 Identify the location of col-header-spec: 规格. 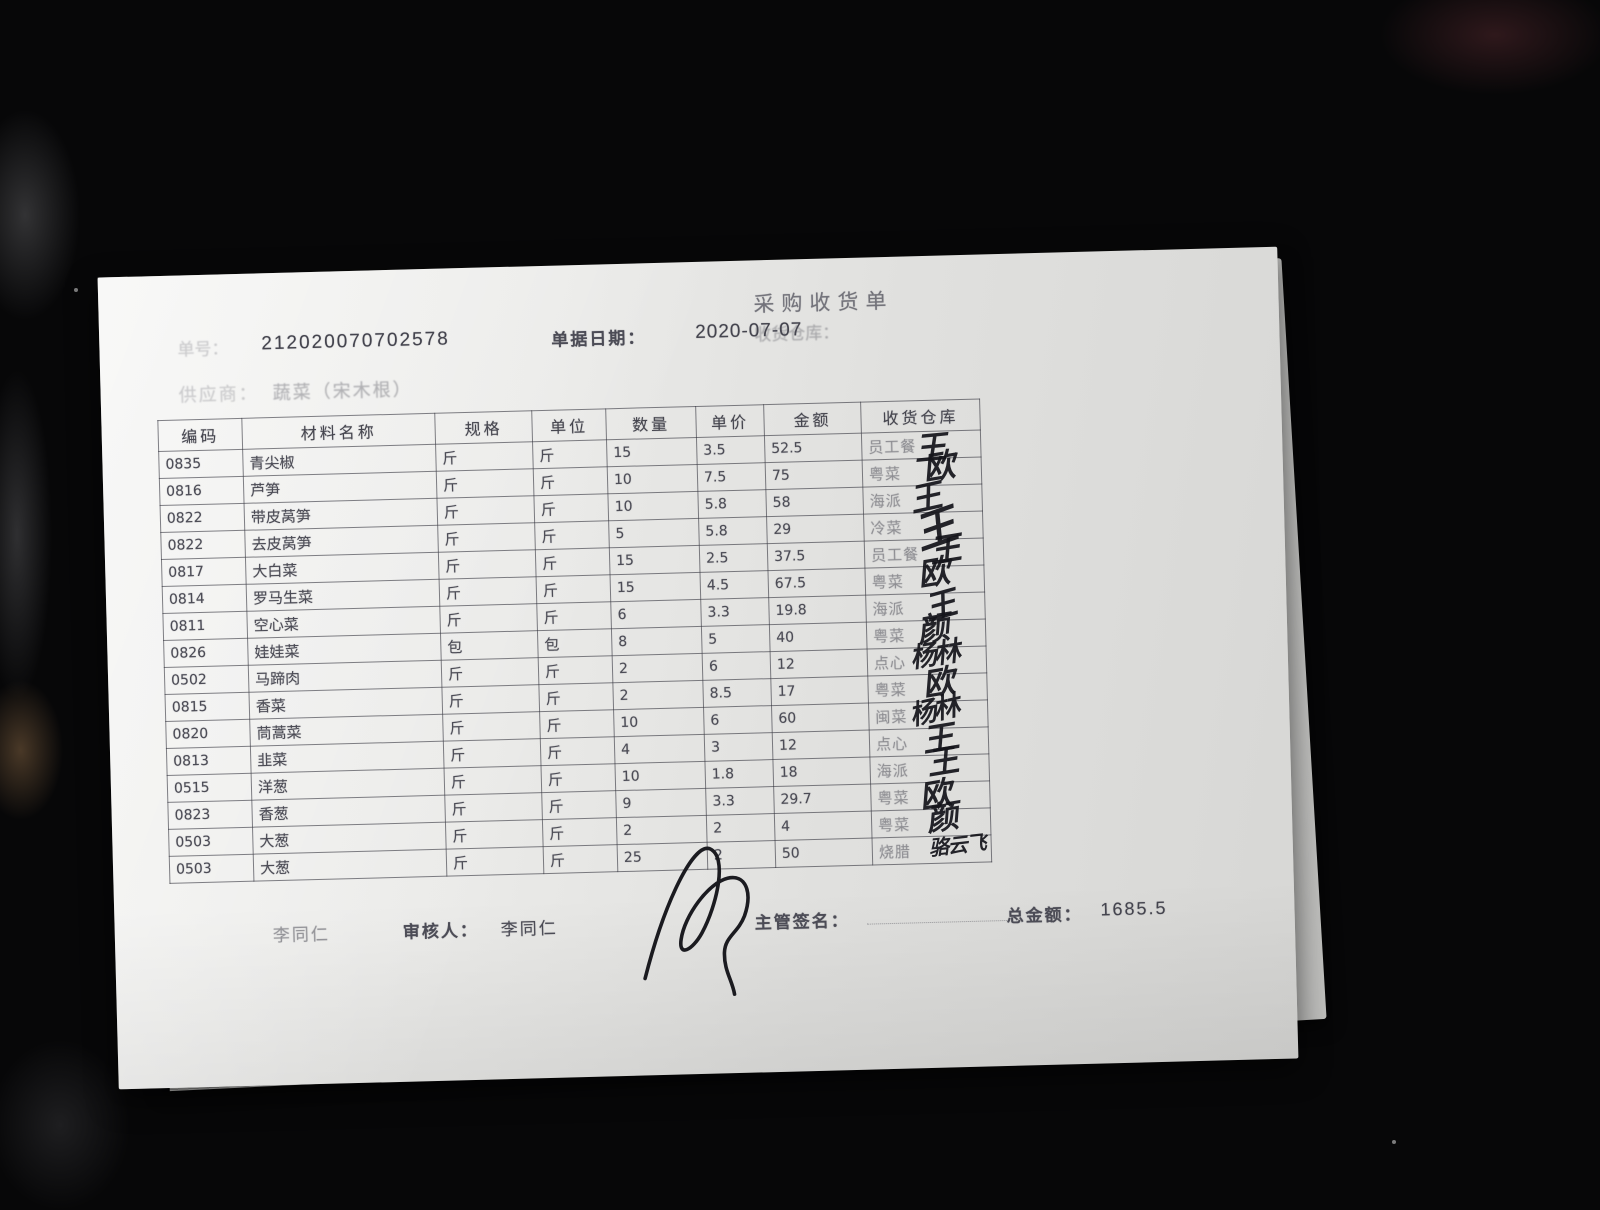
(483, 427).